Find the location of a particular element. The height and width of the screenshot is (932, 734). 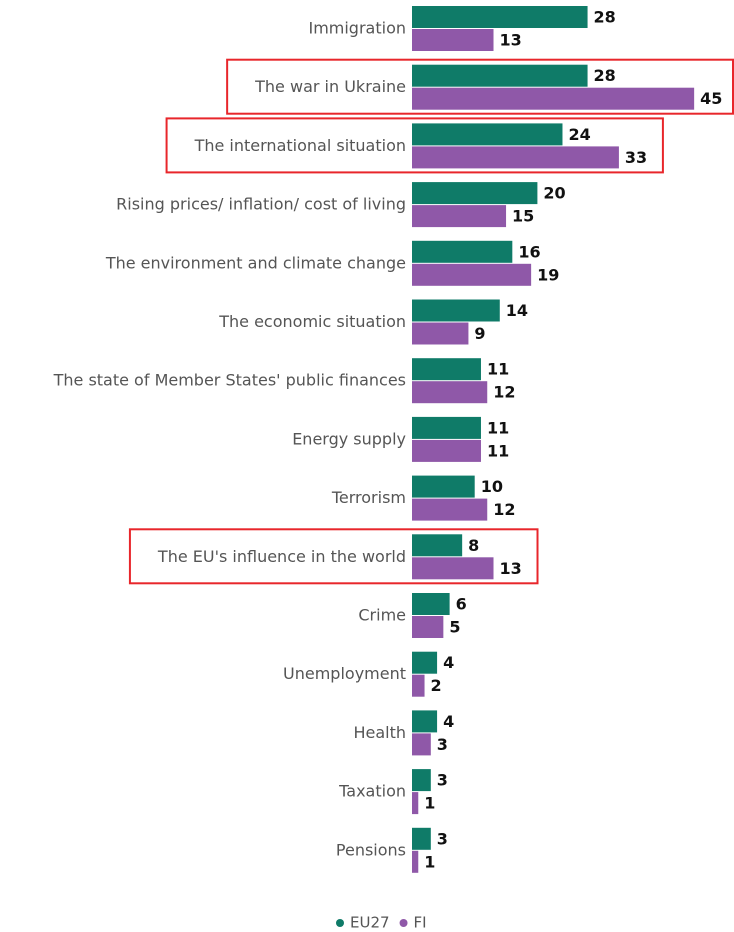

category-label: The environment and climate change is located at coordinates (255, 262).